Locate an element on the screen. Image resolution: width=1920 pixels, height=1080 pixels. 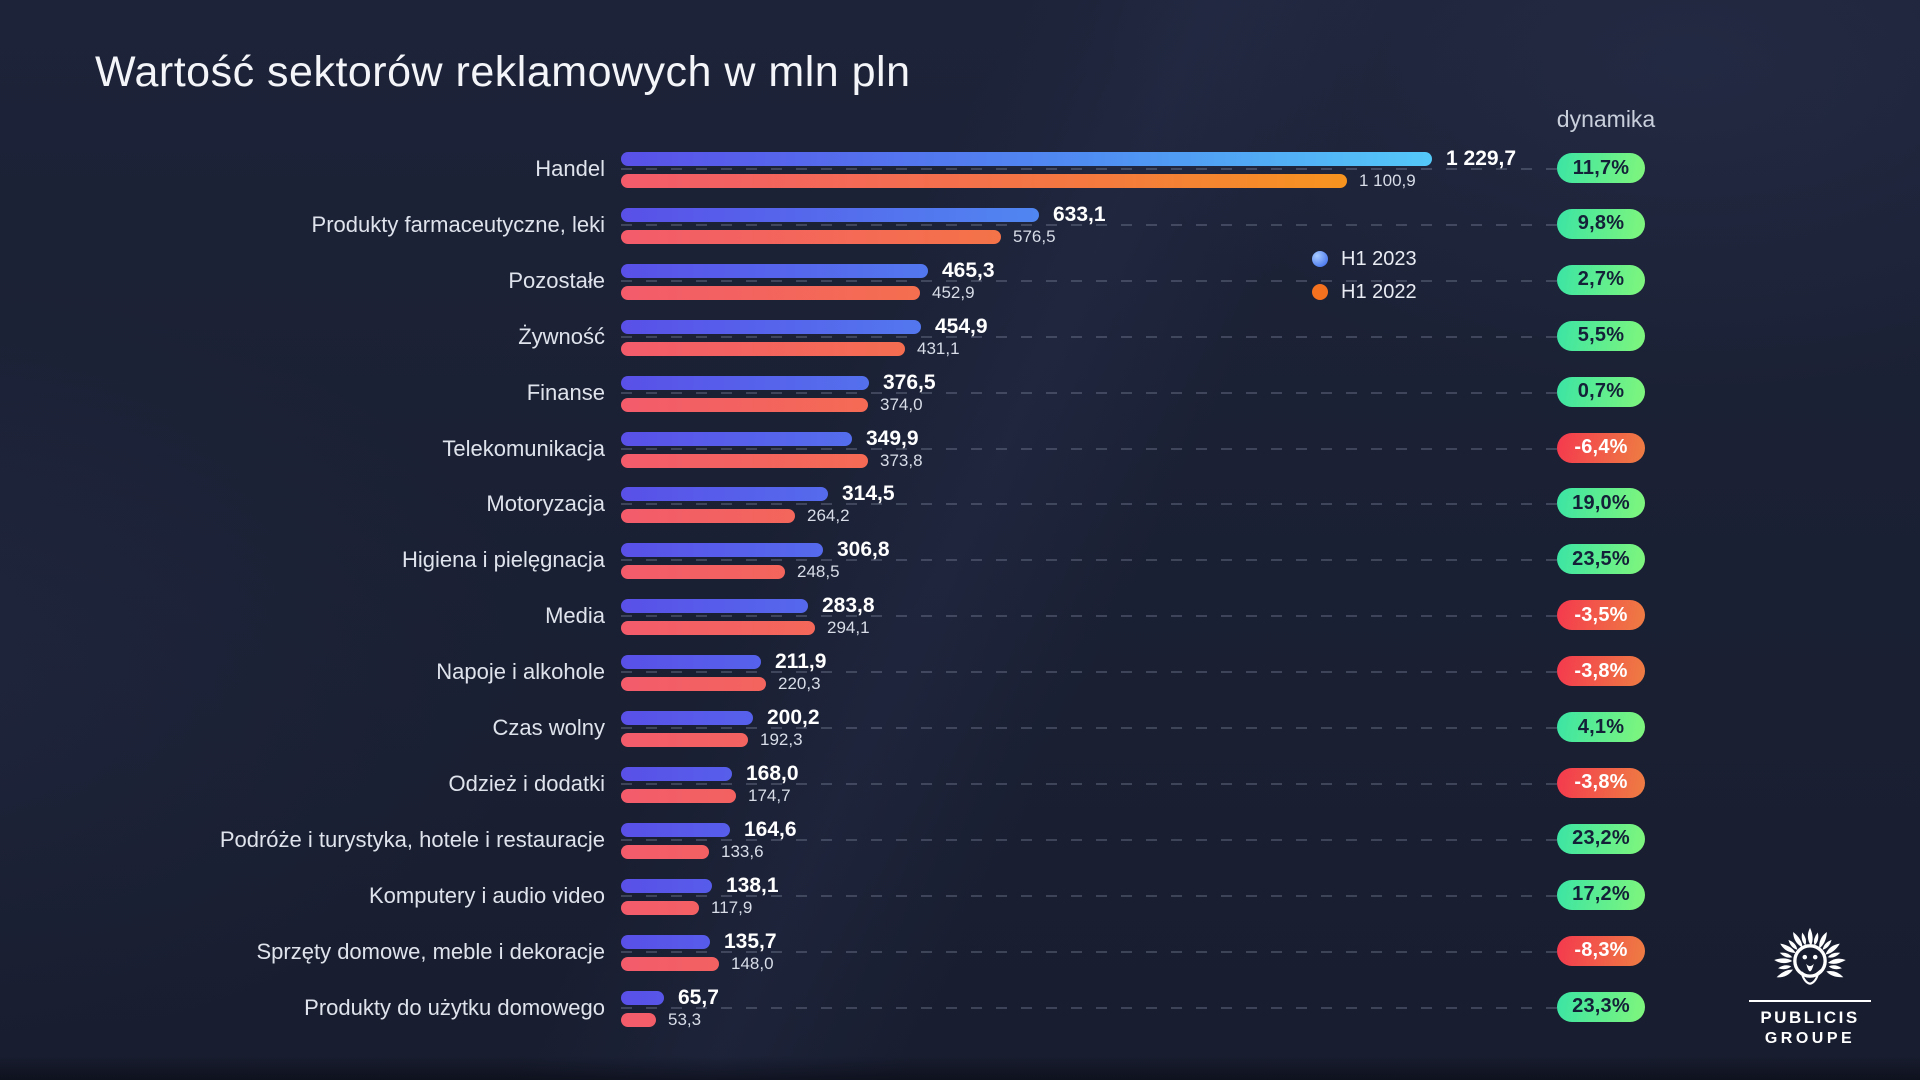
dynamika-badge: -6,4% is located at coordinates (1601, 447).